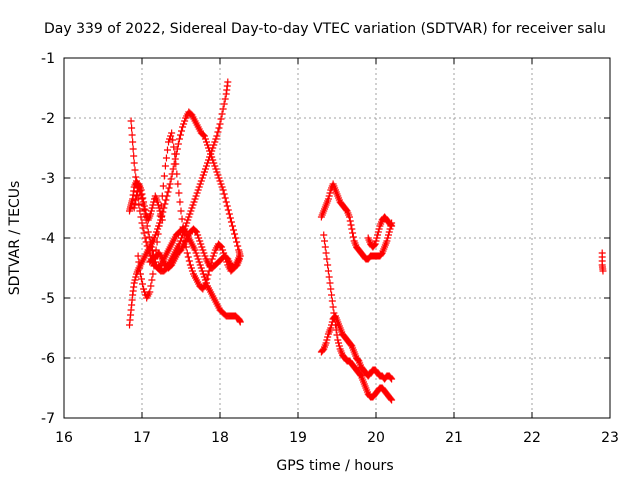  Describe the element at coordinates (610, 438) in the screenshot. I see `x-tick-label: 23` at that location.